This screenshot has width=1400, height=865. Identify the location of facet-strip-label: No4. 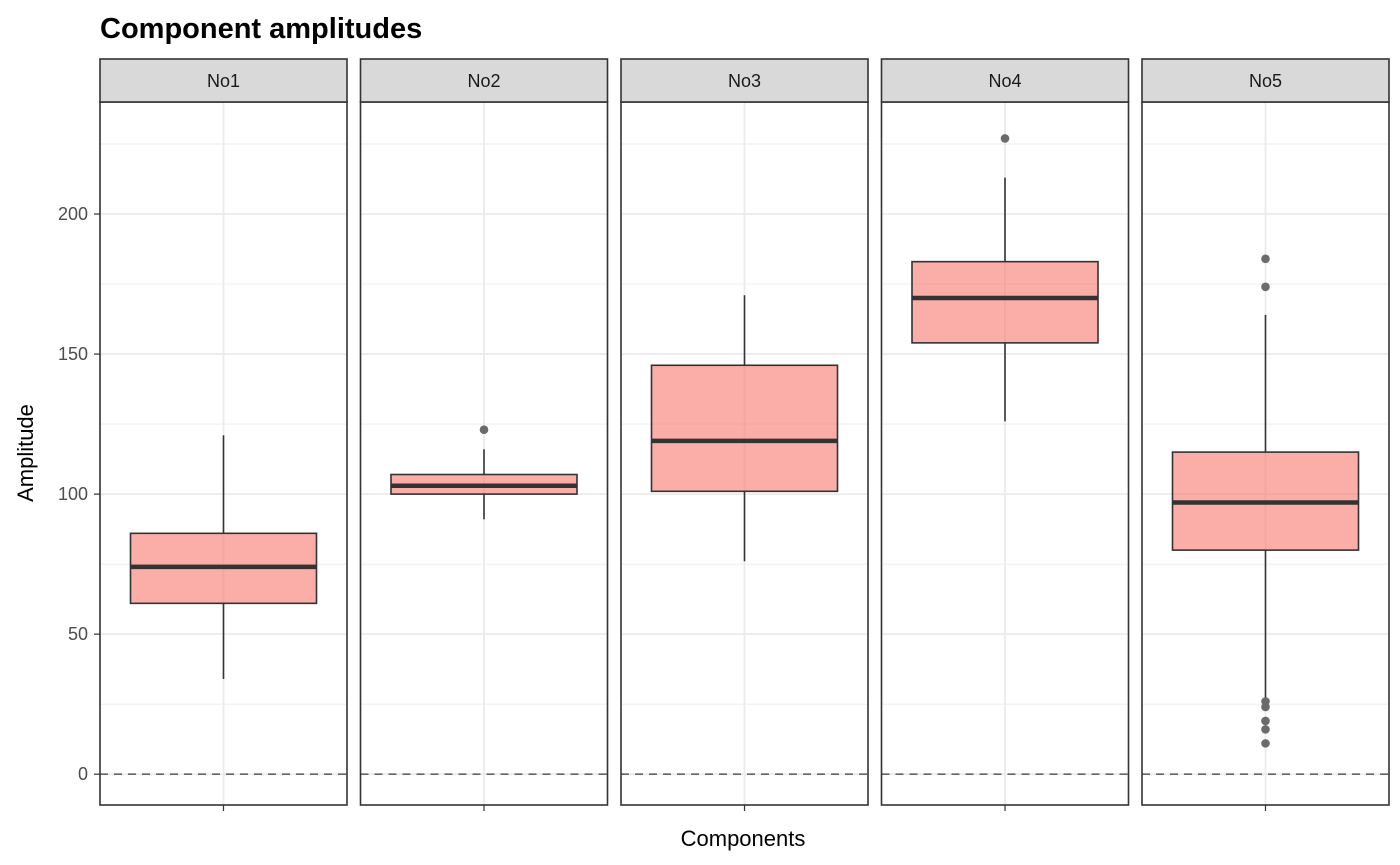
(1004, 81).